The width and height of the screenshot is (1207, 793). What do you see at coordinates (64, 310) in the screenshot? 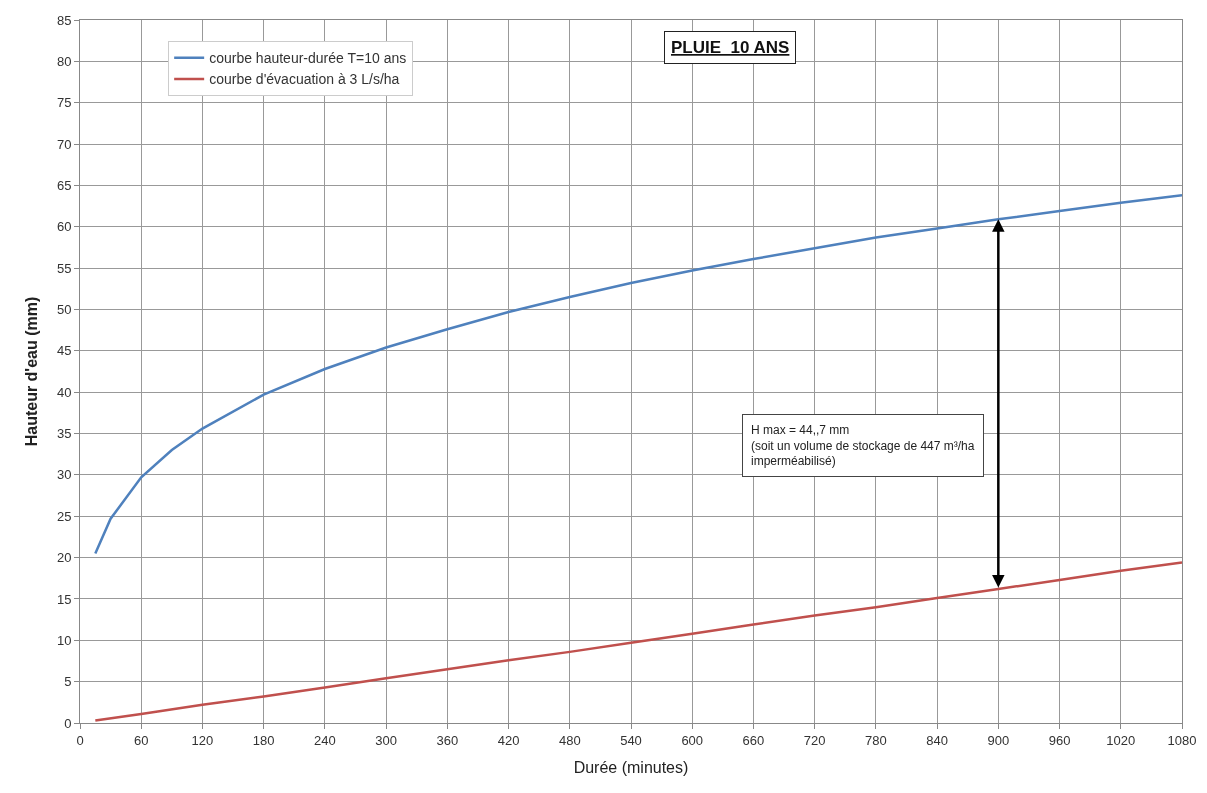
I see `y-tick-label: 50` at bounding box center [64, 310].